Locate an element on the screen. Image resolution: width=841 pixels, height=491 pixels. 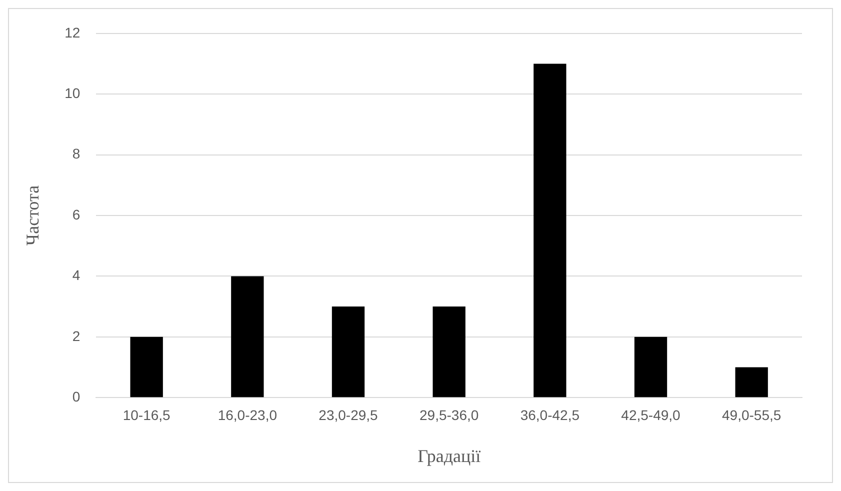
y-tick-label: 10 is located at coordinates (72, 92).